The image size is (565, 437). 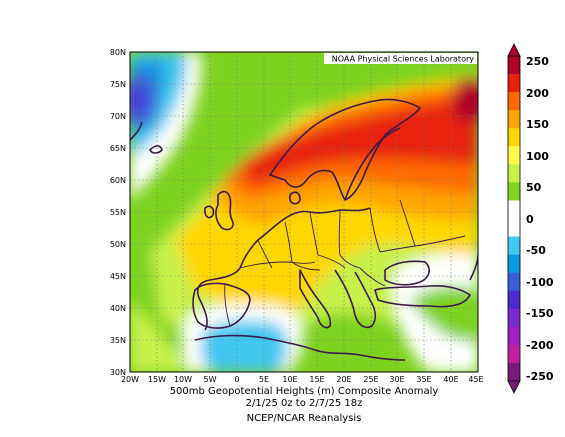 What do you see at coordinates (118, 52) in the screenshot?
I see `lat-label: 80N` at bounding box center [118, 52].